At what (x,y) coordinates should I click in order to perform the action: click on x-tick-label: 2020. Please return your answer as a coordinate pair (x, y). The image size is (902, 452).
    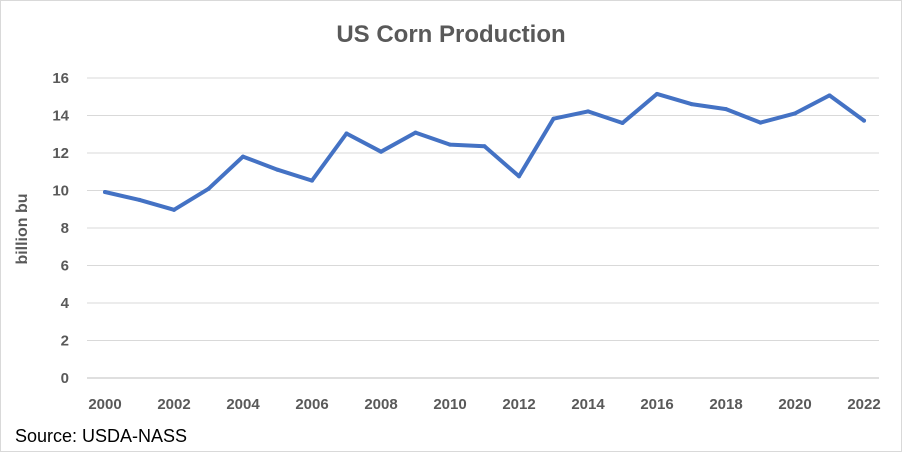
    Looking at the image, I should click on (794, 404).